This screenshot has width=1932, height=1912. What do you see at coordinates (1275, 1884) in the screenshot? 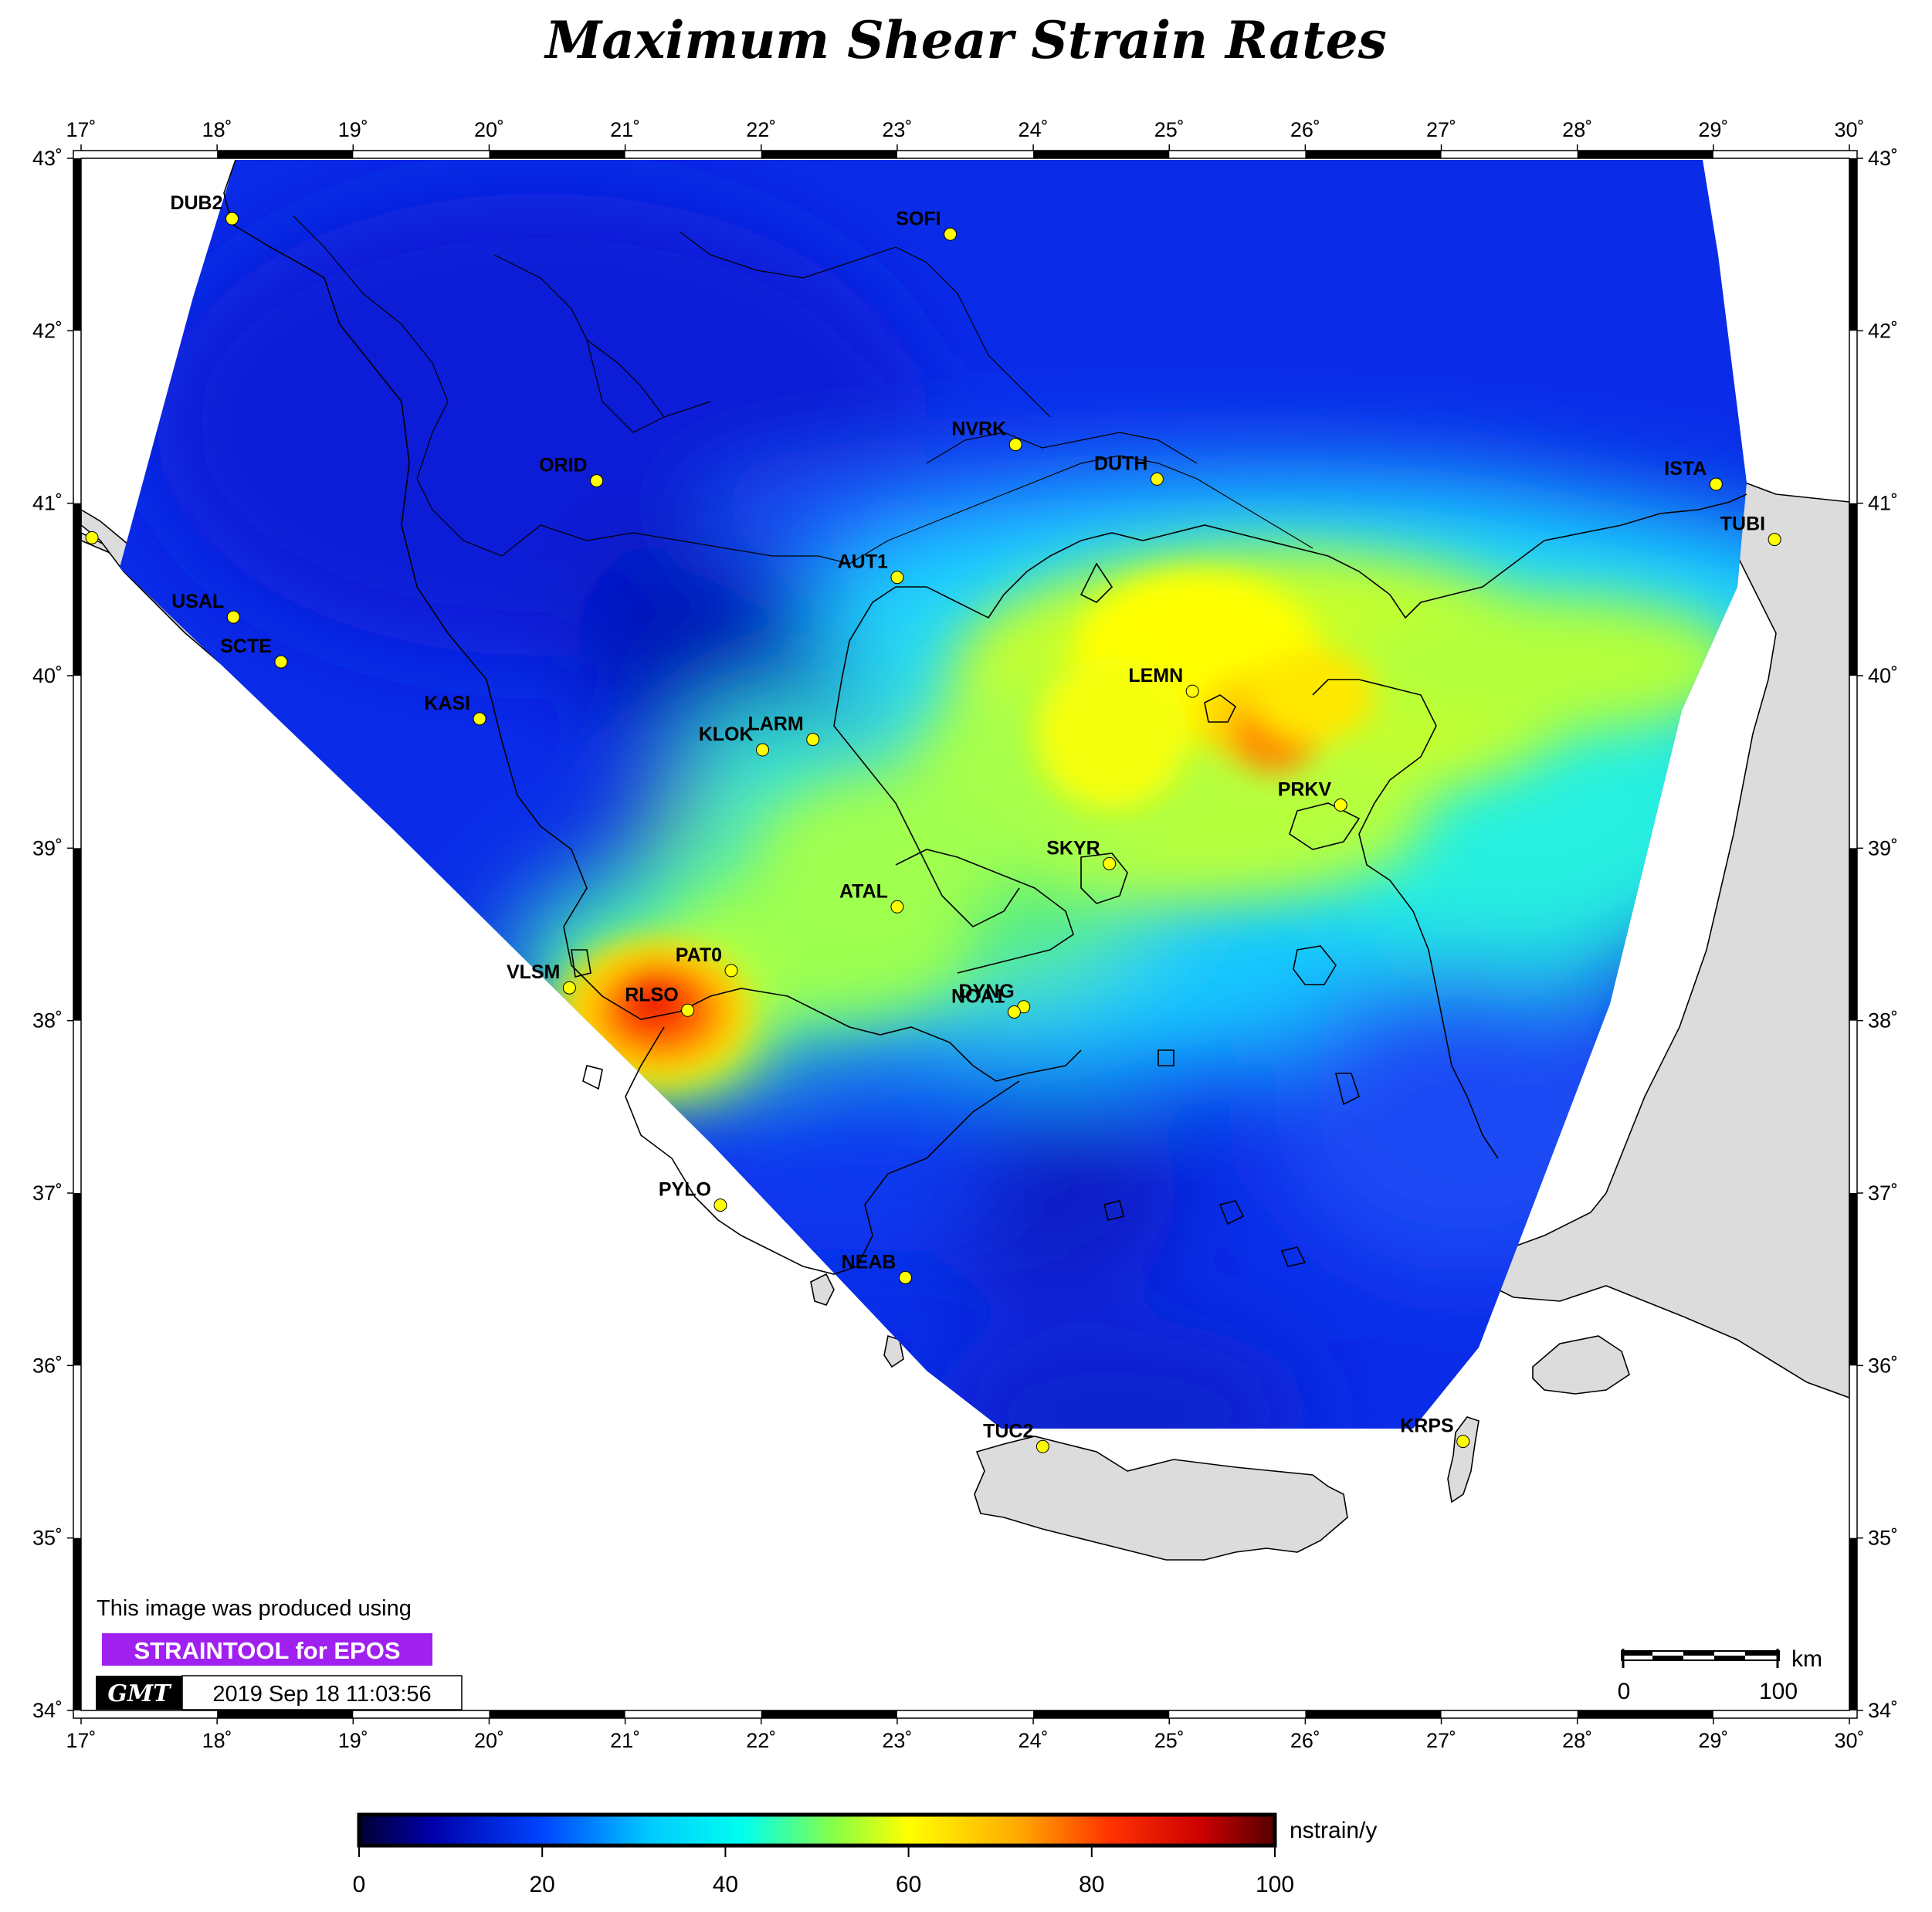
I see `colorbar-tick-label: 100` at bounding box center [1275, 1884].